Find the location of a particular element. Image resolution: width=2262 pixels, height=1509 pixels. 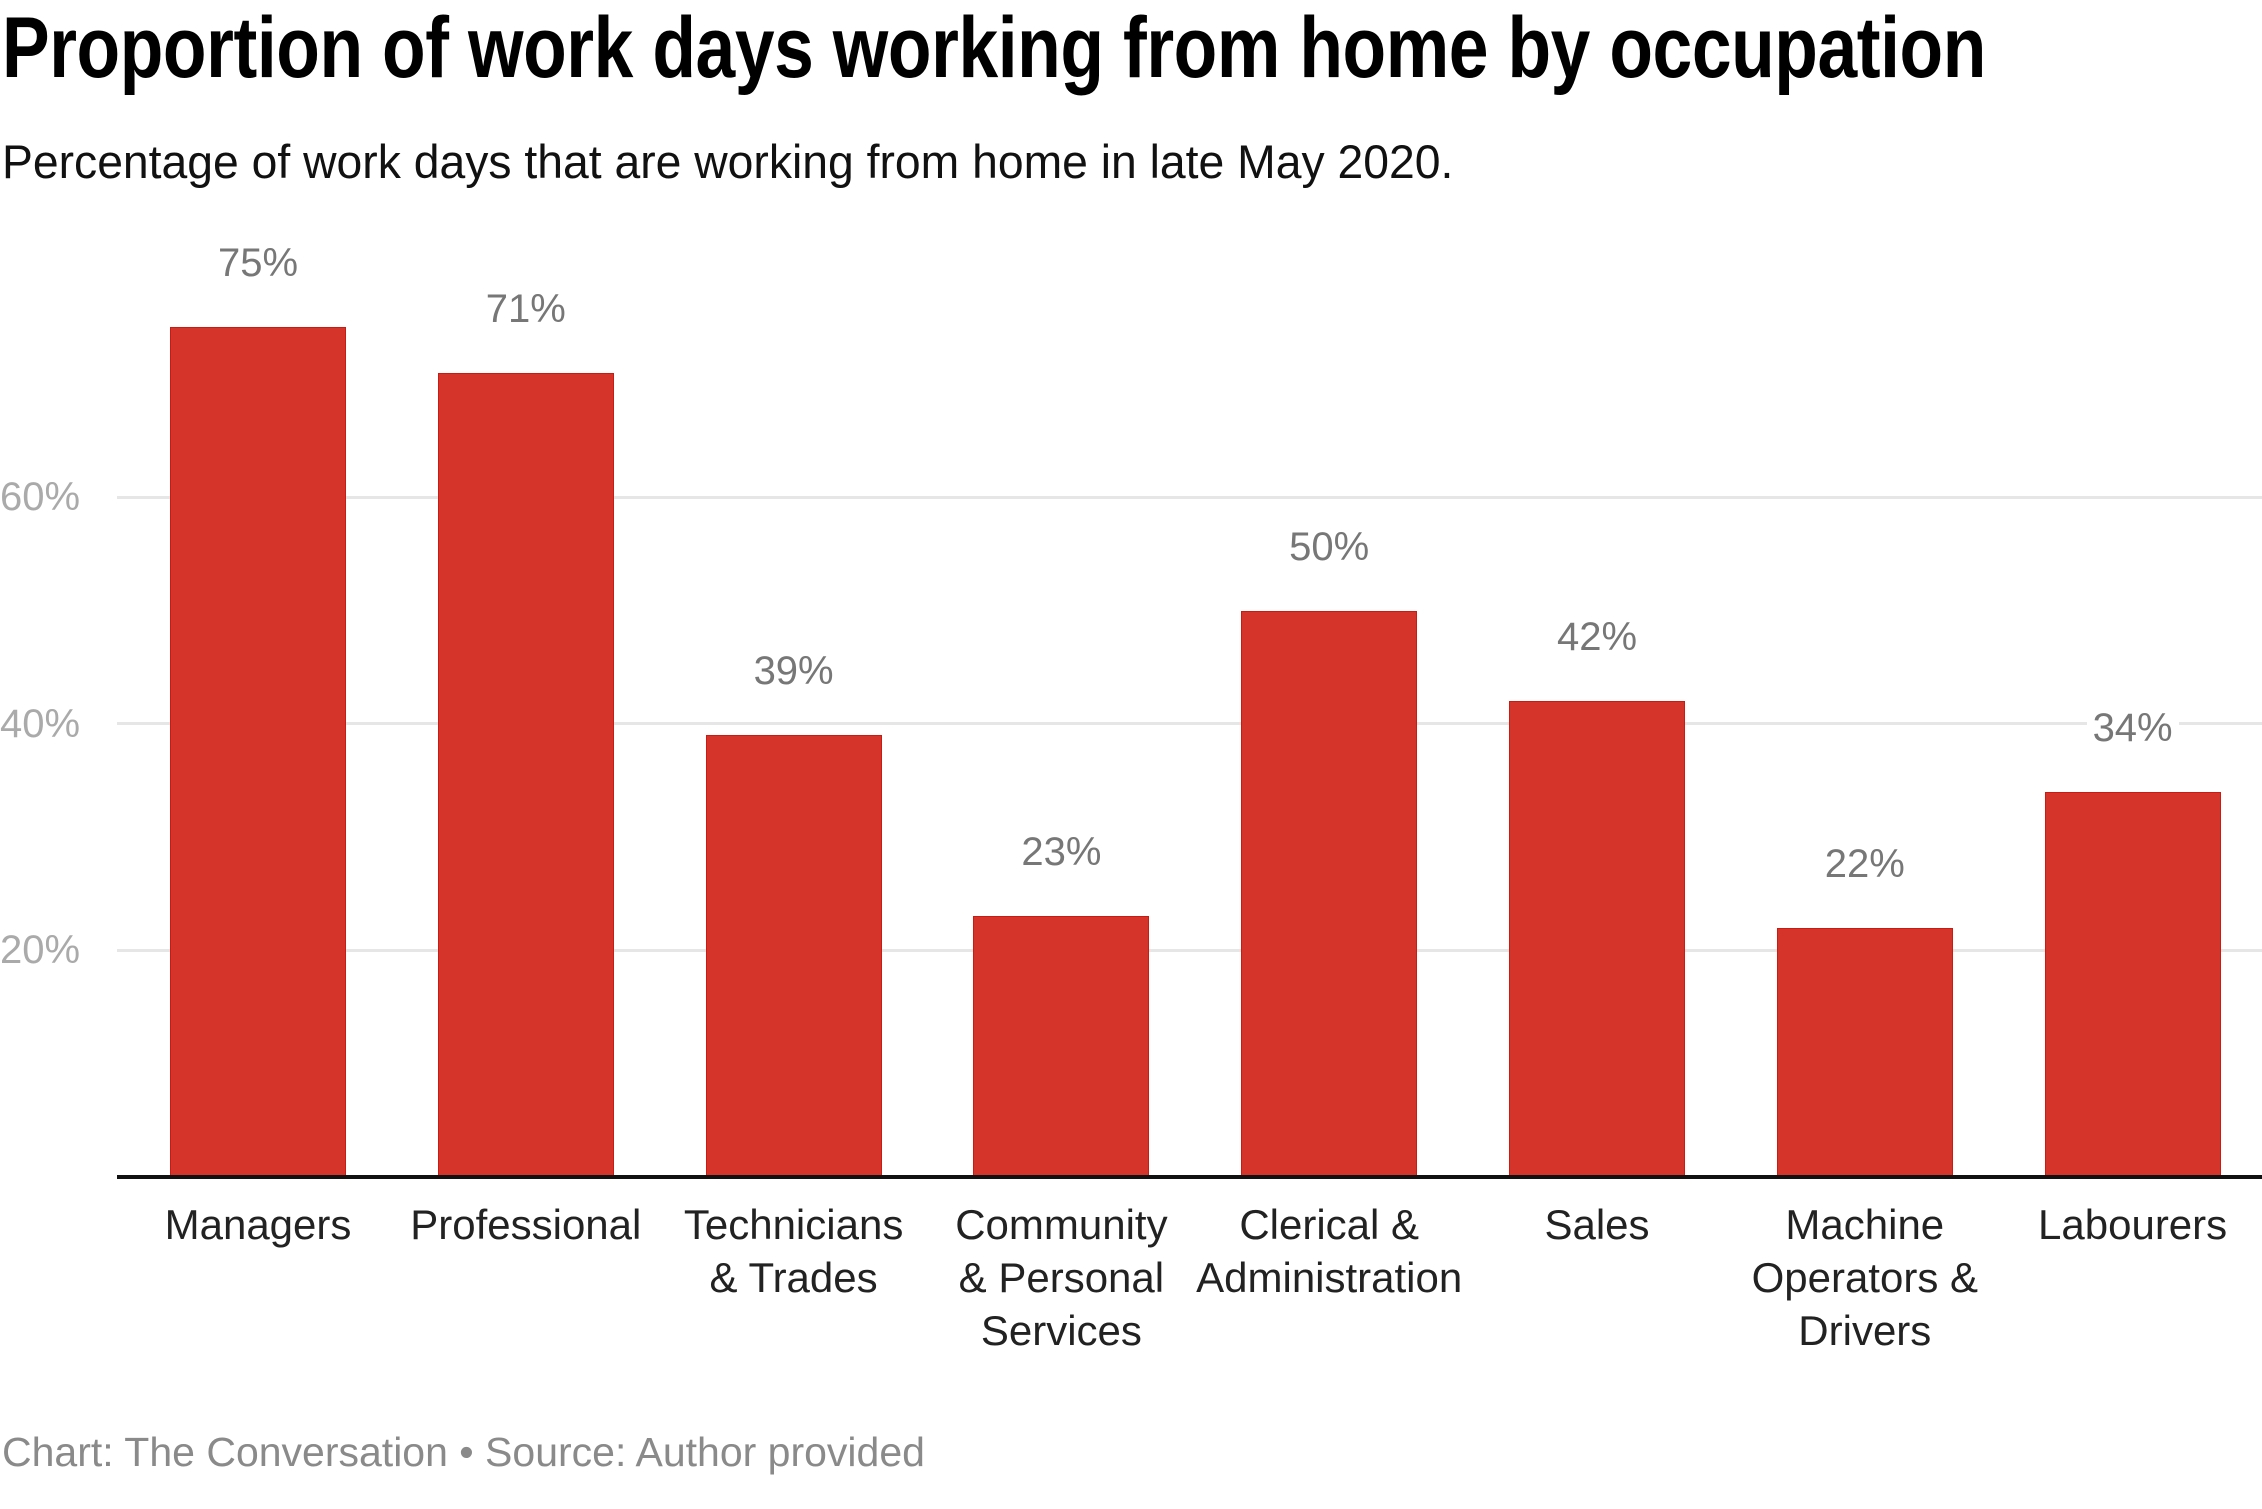

value-text: 50% is located at coordinates (1329, 546).